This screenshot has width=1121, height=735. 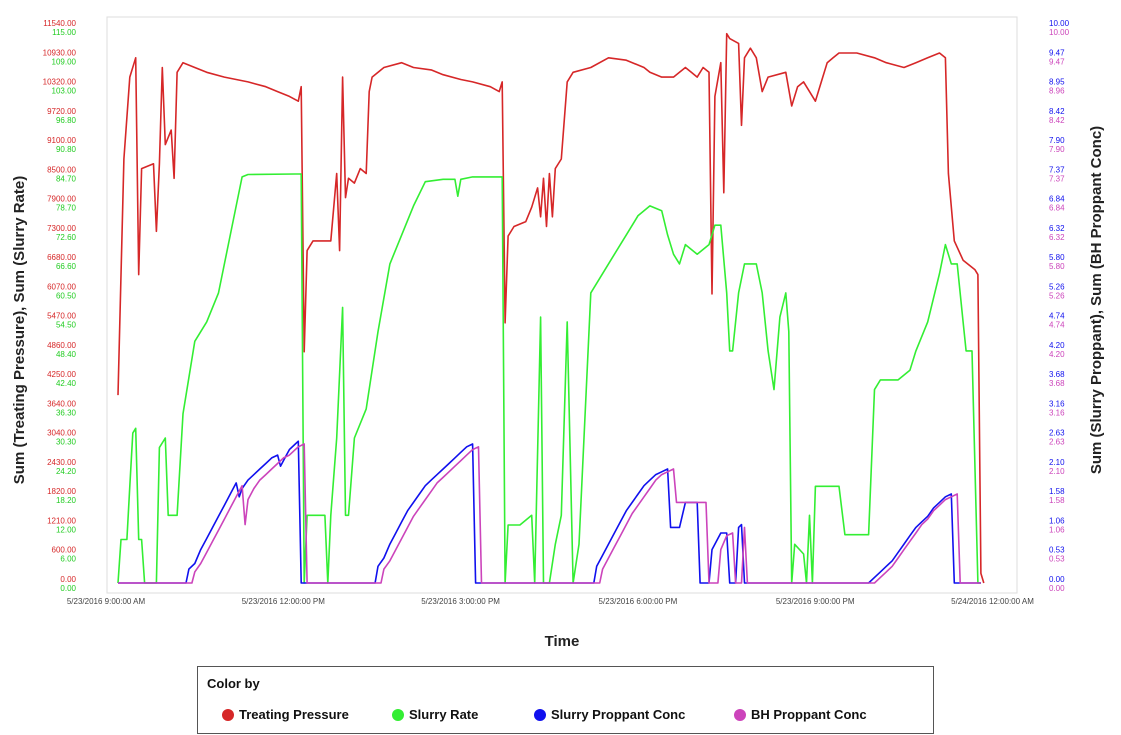 What do you see at coordinates (294, 714) in the screenshot?
I see `legend-label: Treating Pressure` at bounding box center [294, 714].